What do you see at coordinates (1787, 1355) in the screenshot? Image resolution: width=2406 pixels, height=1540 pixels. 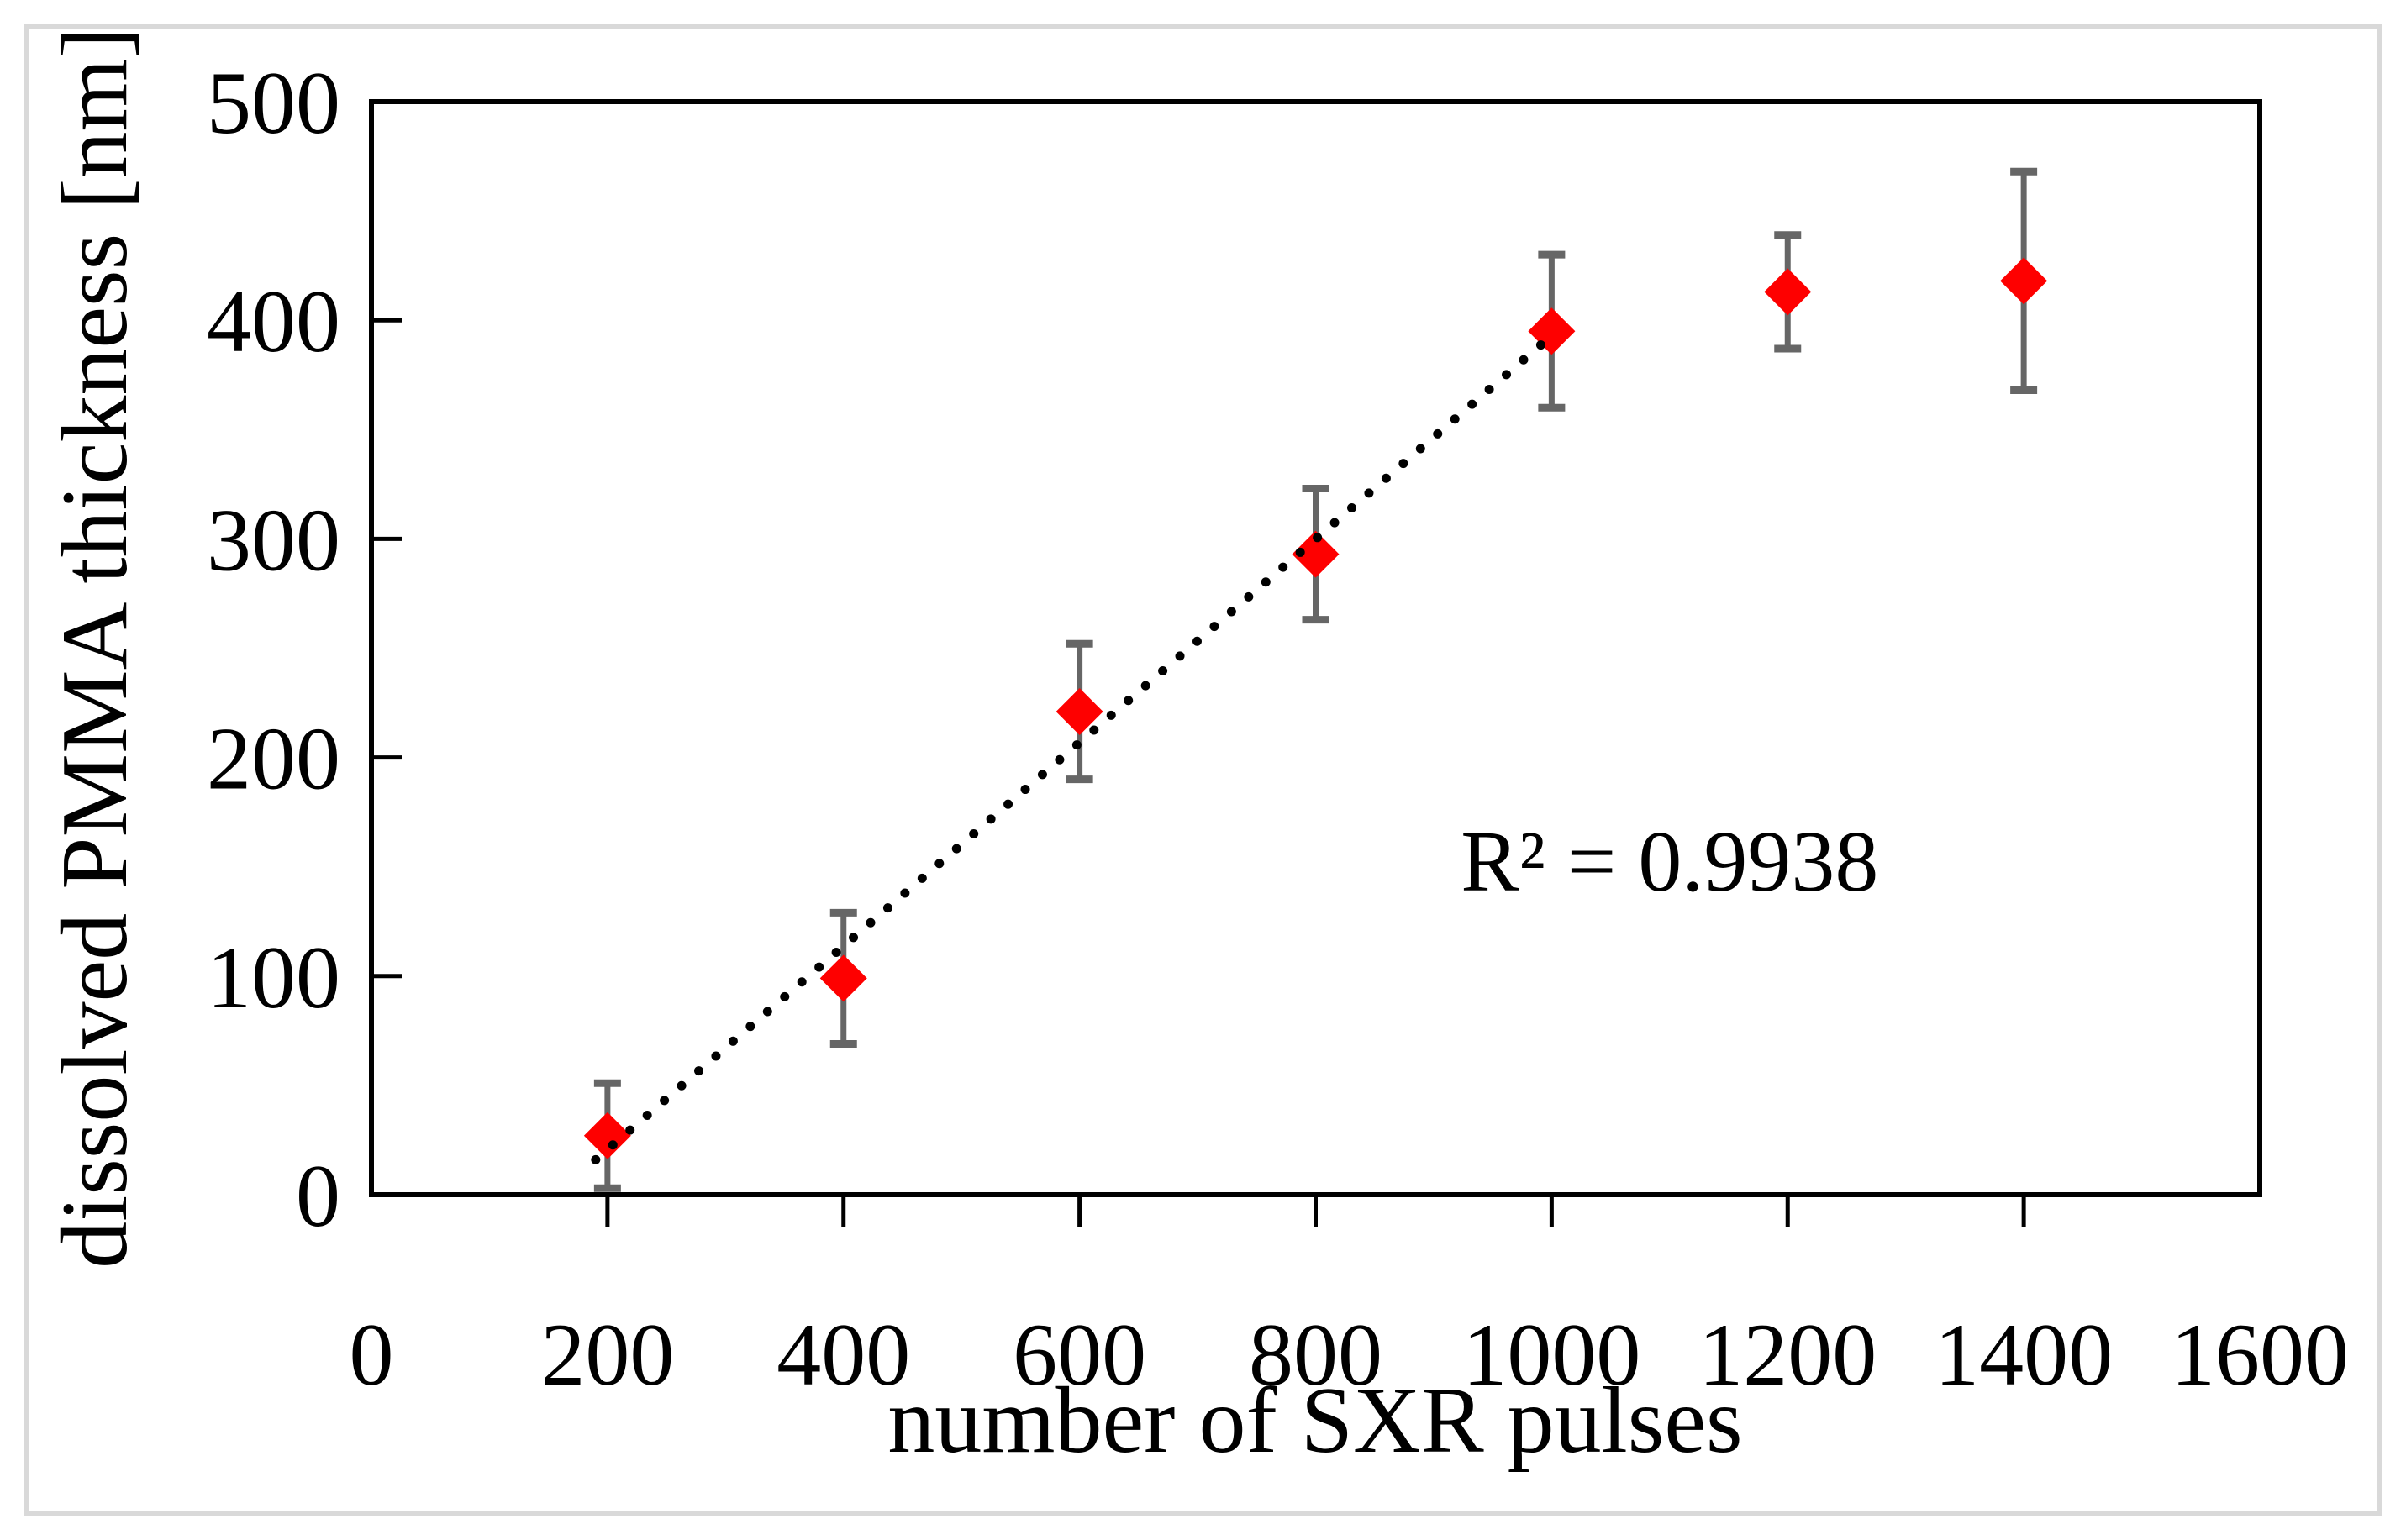 I see `x-tick-label: 1200` at bounding box center [1787, 1355].